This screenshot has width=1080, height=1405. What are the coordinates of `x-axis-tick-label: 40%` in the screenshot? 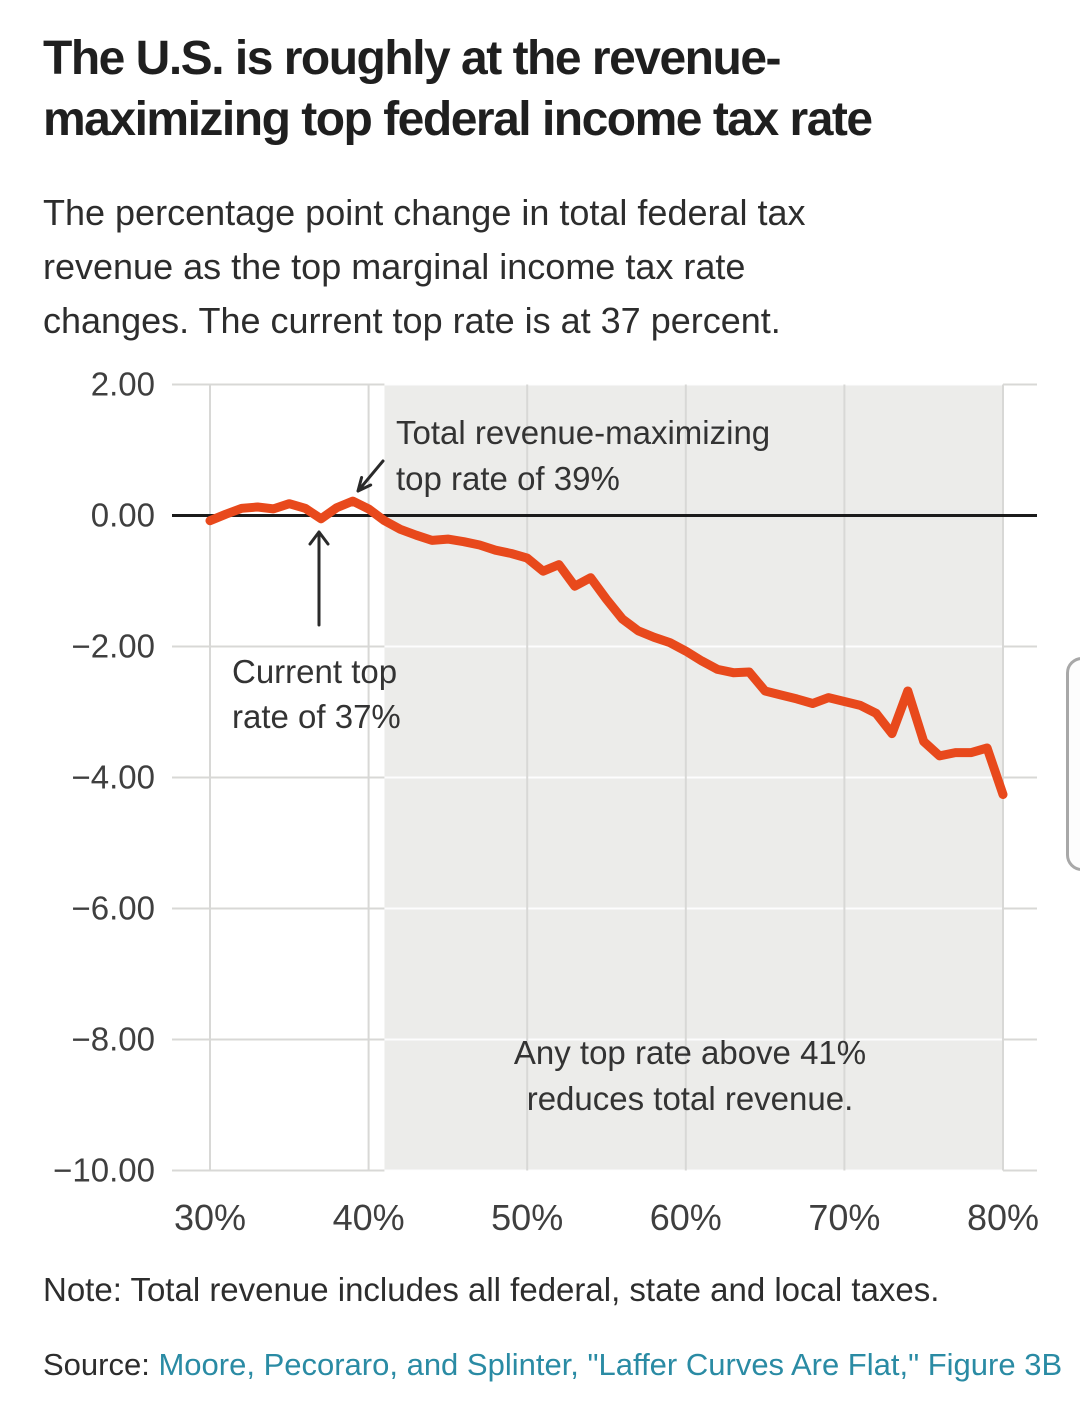 It's located at (369, 1217).